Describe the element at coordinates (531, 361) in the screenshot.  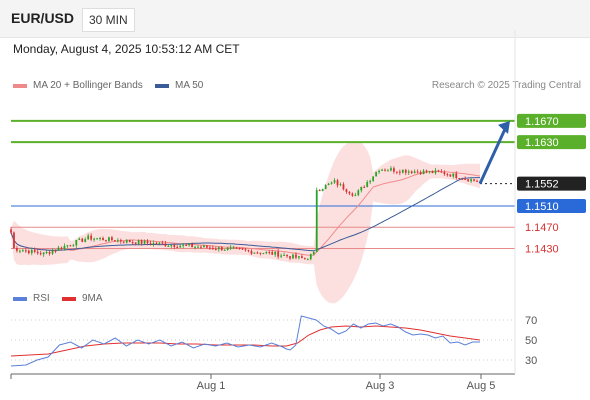
I see `rsi-tick-30: 30` at that location.